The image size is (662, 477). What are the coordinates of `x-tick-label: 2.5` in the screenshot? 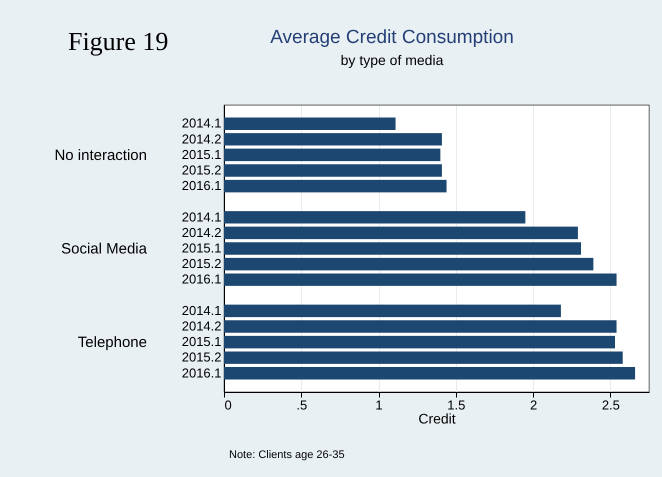 It's located at (611, 405).